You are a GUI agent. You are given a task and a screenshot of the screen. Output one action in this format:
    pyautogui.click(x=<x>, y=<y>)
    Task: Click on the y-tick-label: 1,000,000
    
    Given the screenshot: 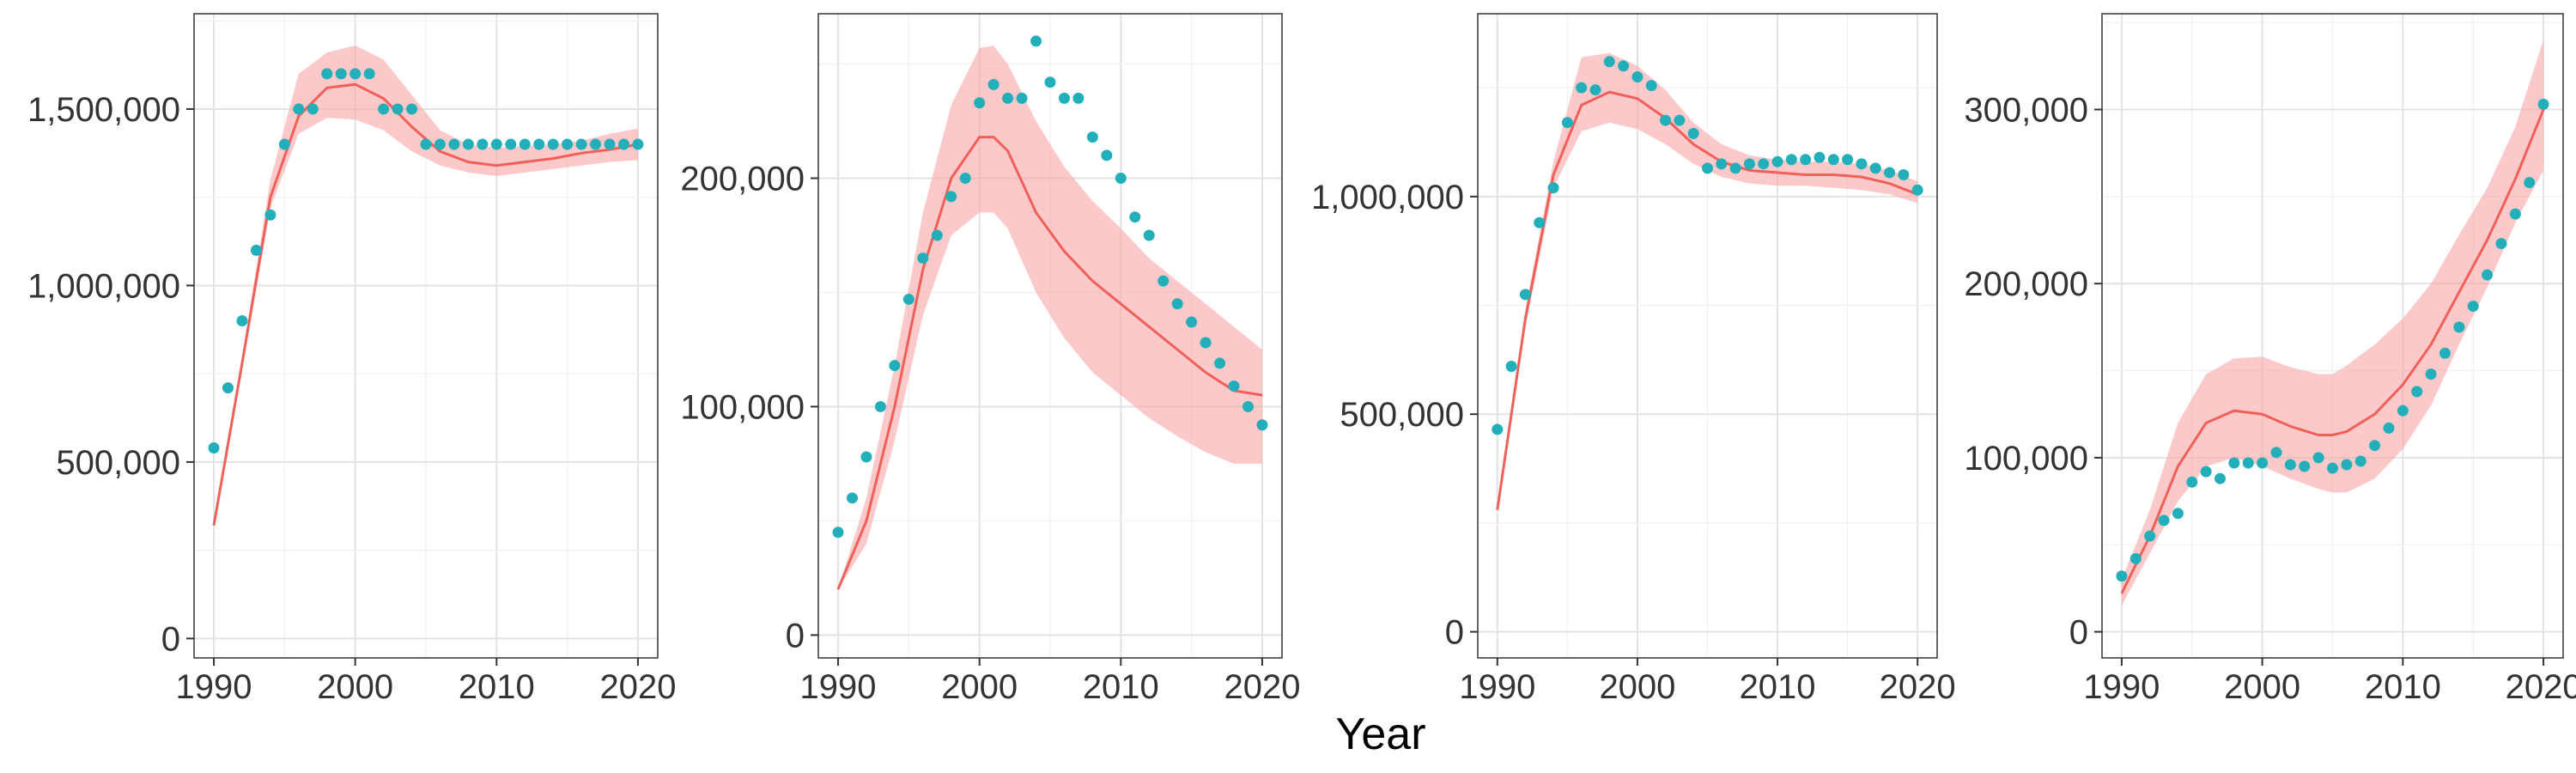 What is the action you would take?
    pyautogui.click(x=104, y=286)
    